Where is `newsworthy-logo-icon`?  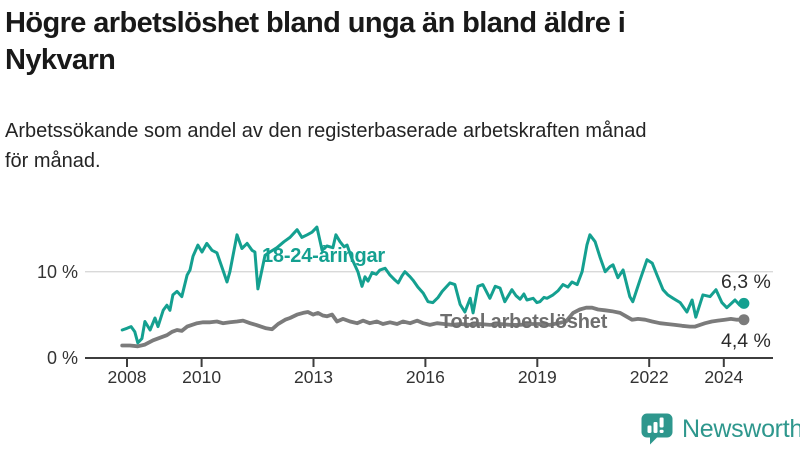 newsworthy-logo-icon is located at coordinates (657, 429).